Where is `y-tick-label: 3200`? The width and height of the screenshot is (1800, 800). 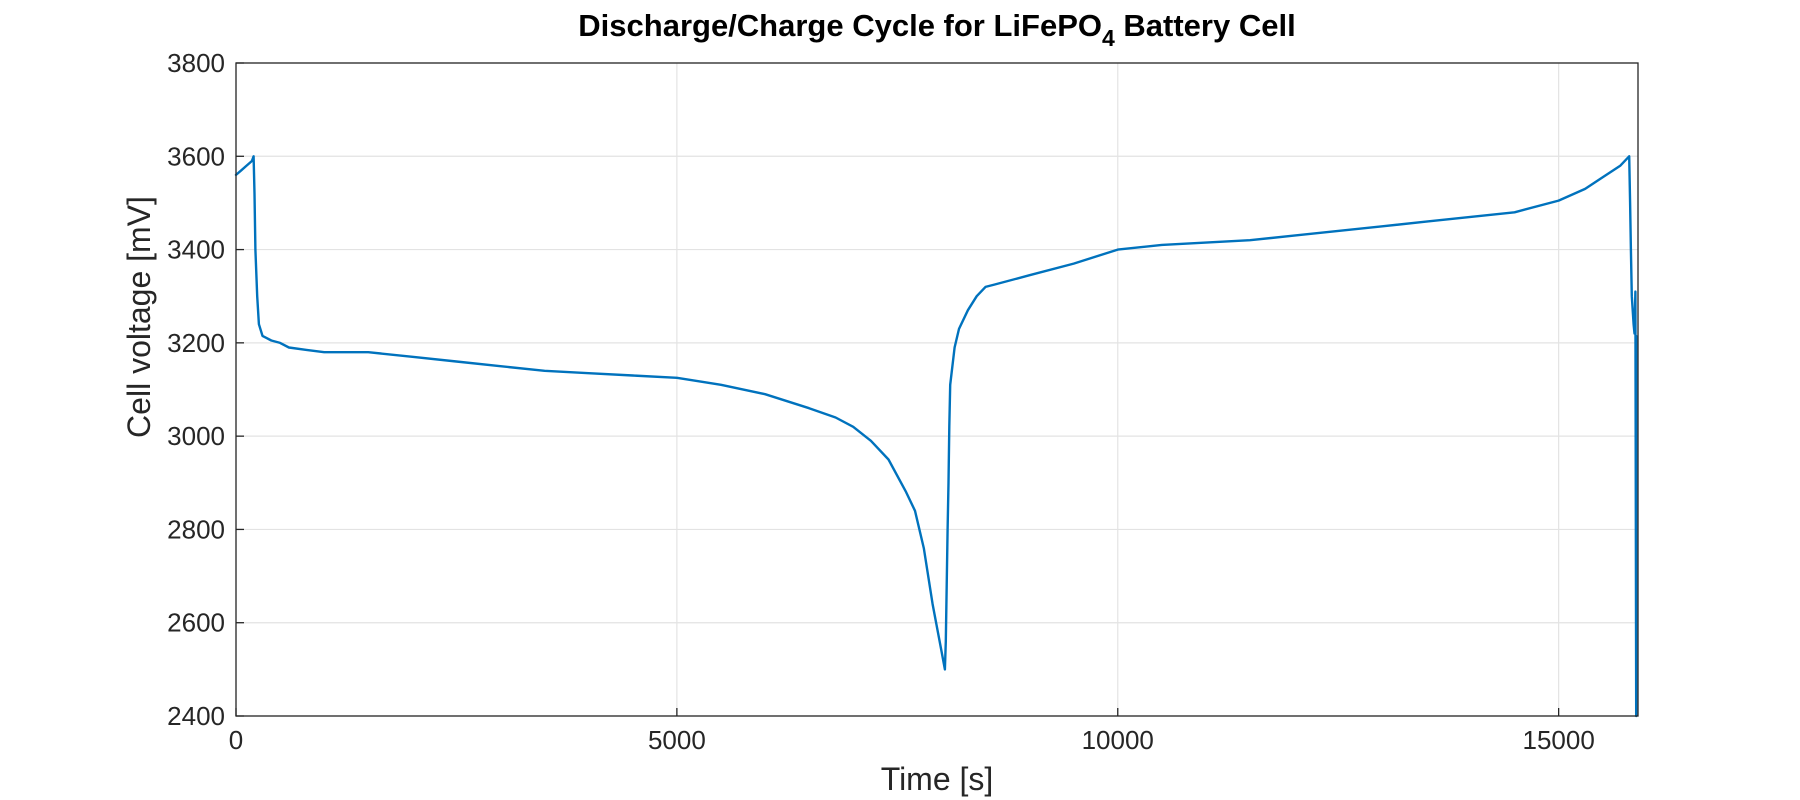 y-tick-label: 3200 is located at coordinates (196, 343).